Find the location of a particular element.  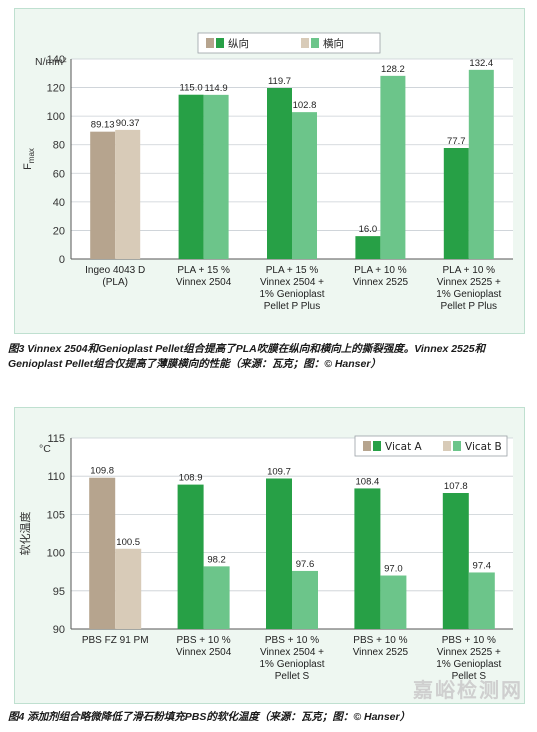

y-tick-label: 140 is located at coordinates (56, 60).